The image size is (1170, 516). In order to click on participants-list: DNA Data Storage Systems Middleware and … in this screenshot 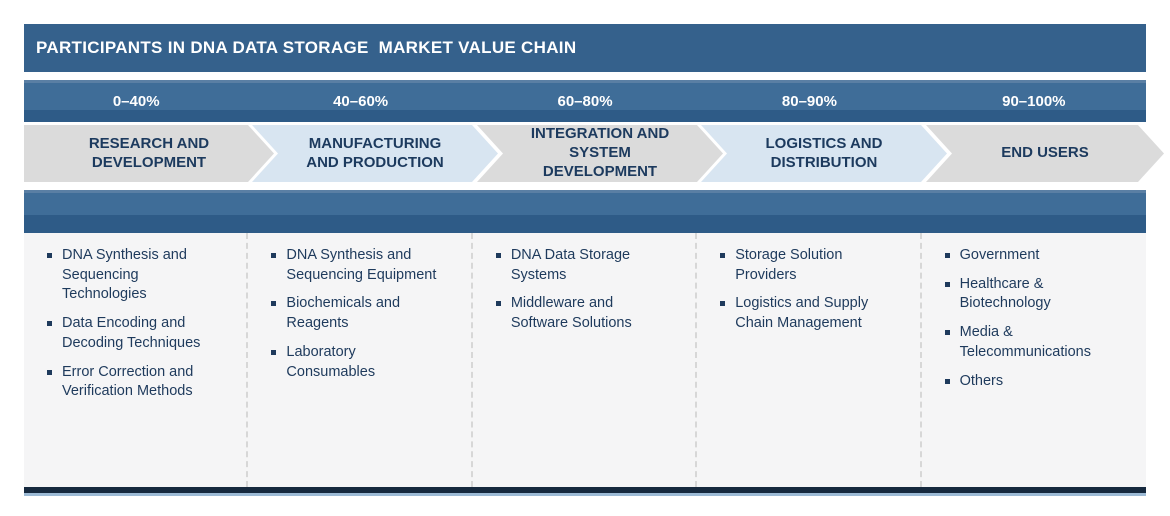, I will do `click(578, 290)`.